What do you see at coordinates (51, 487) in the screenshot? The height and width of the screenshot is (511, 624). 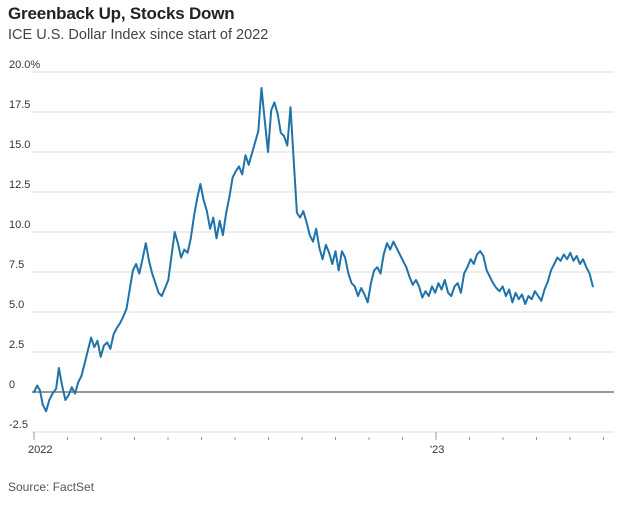 I see `chart-source: Source: FactSet` at bounding box center [51, 487].